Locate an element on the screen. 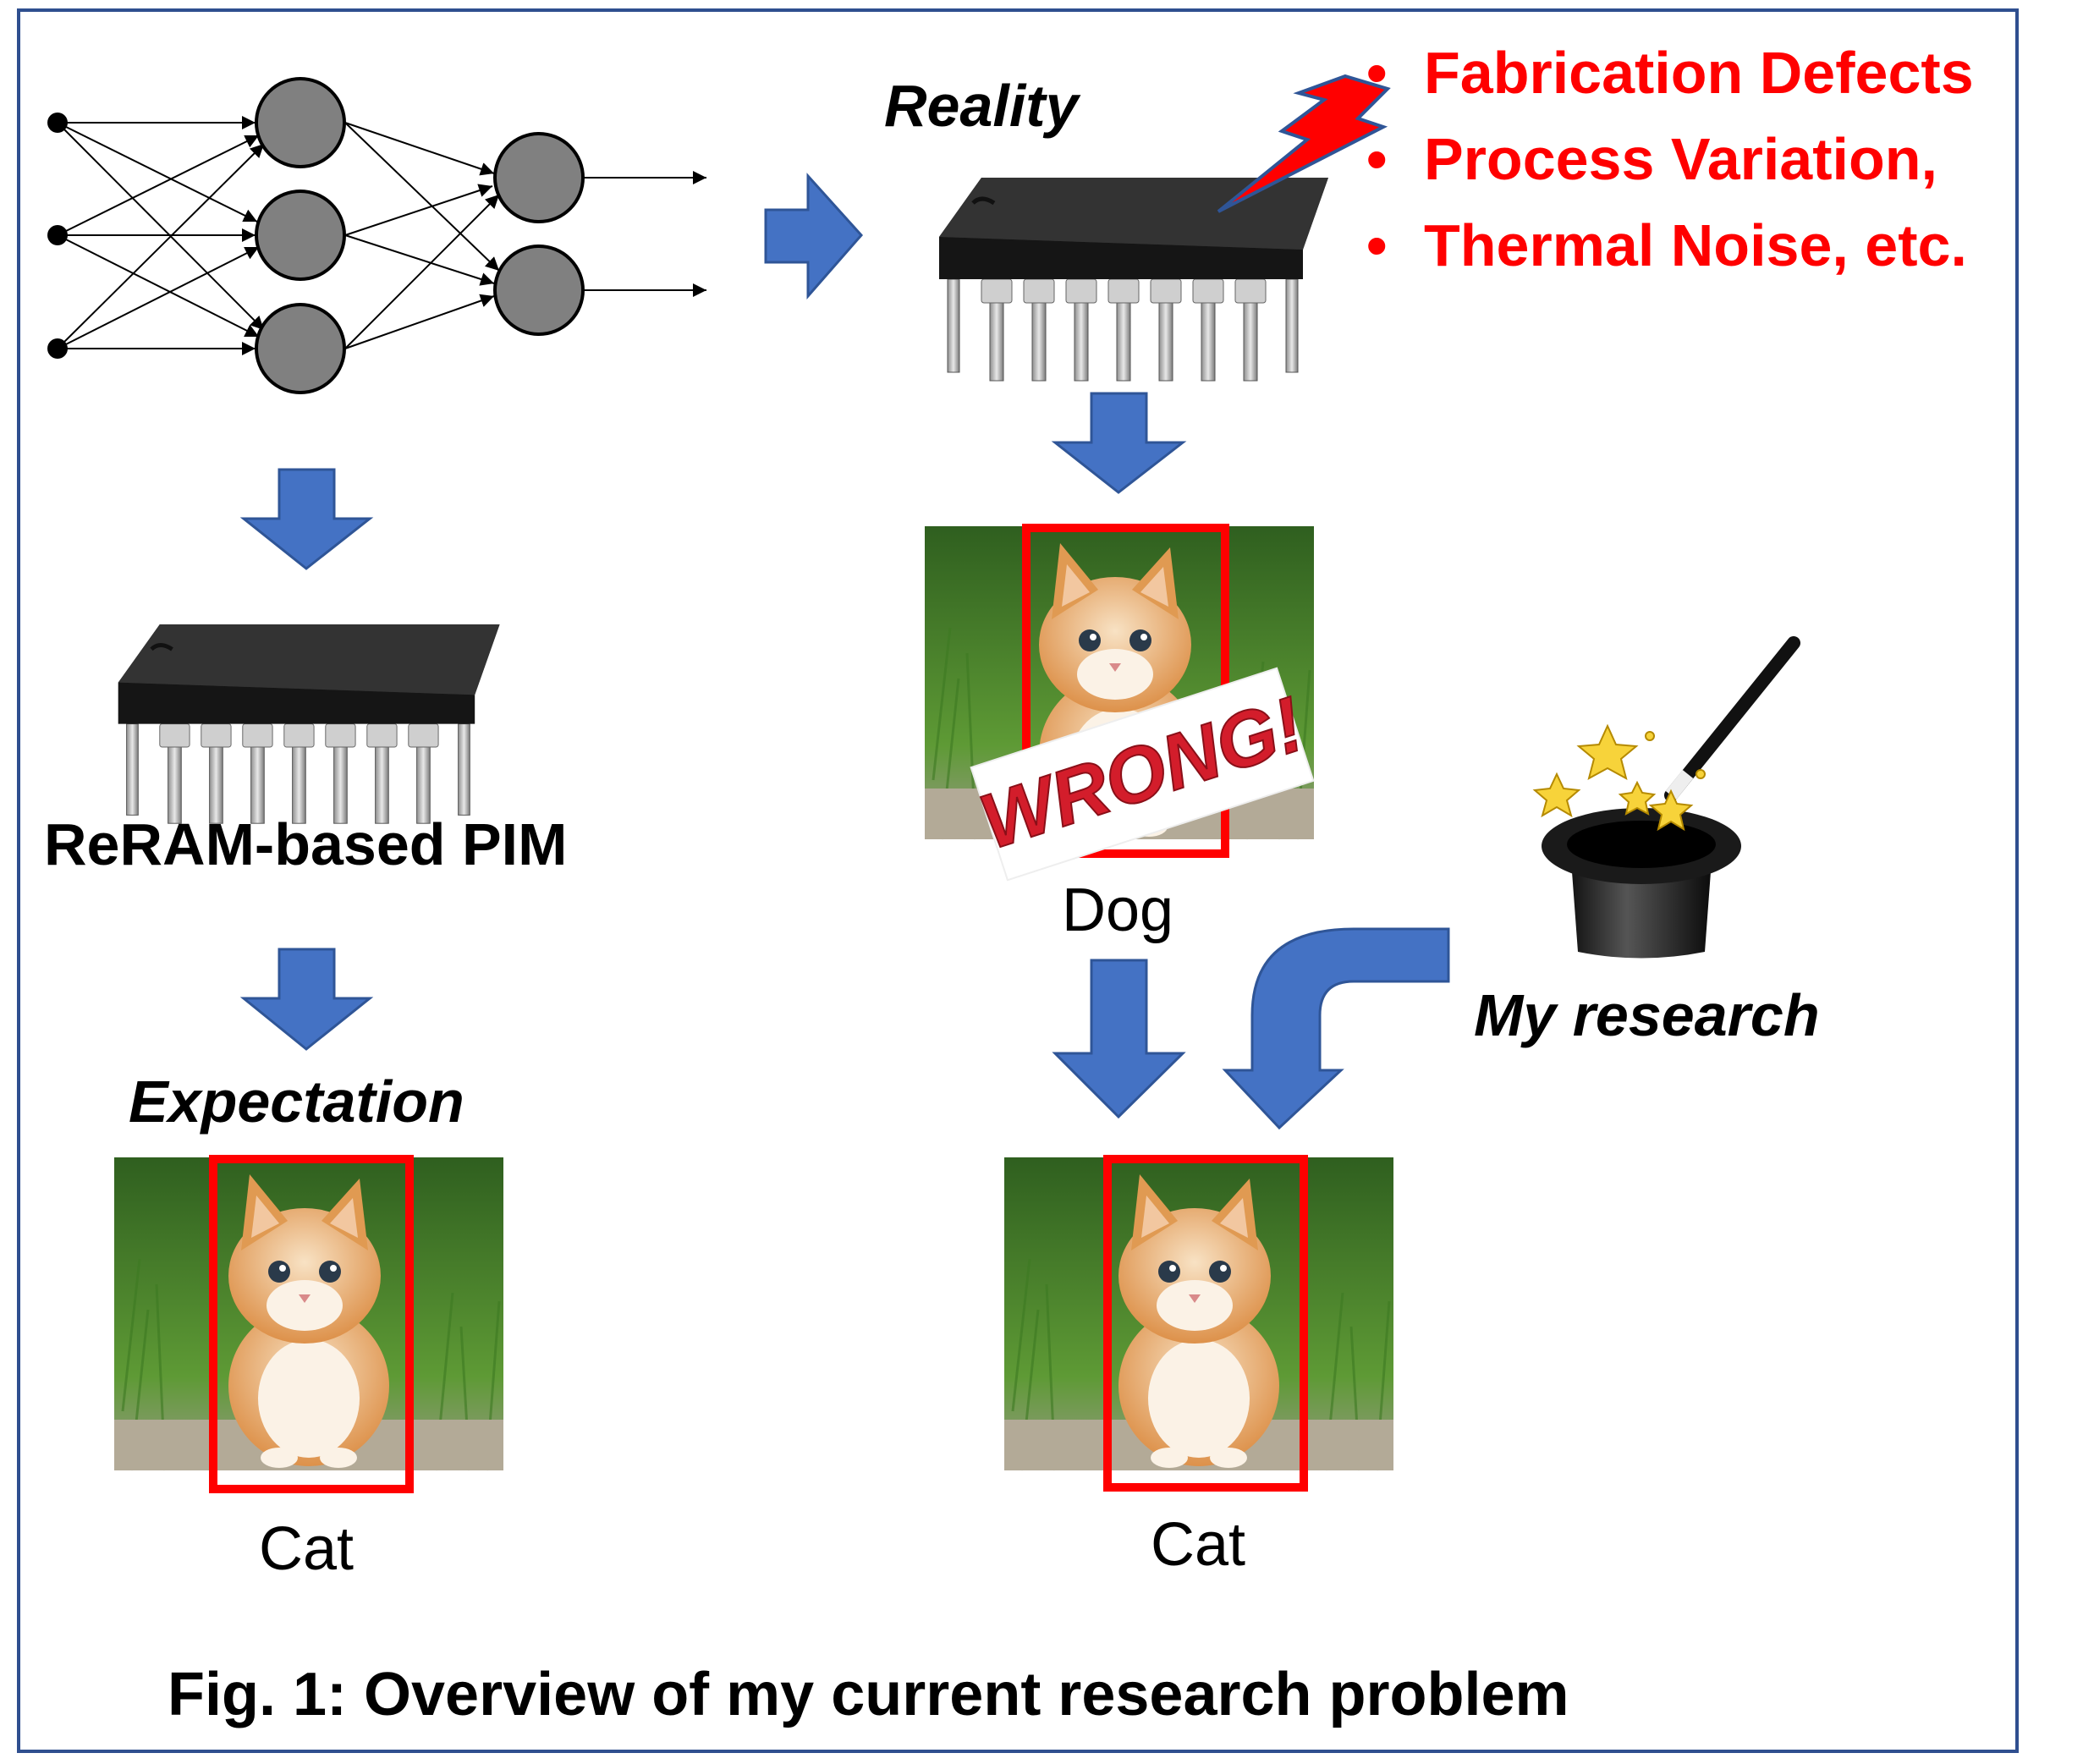  magic-wand-icon is located at coordinates (1732, 719).